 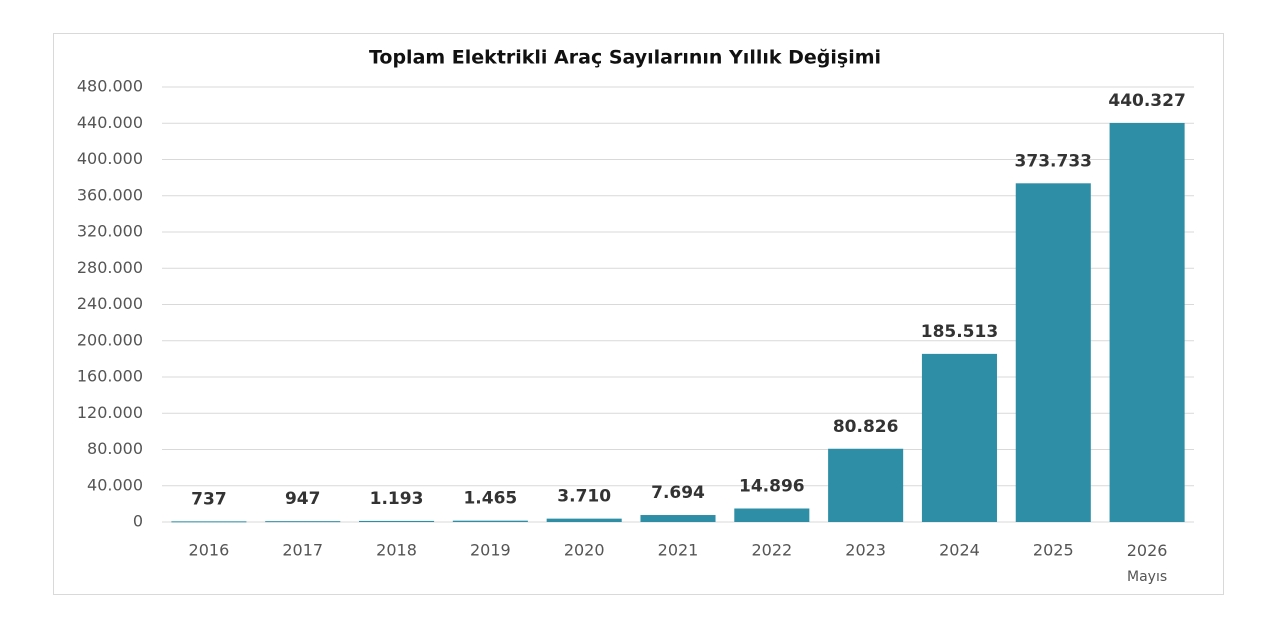 I want to click on value-label: 947, so click(x=303, y=499).